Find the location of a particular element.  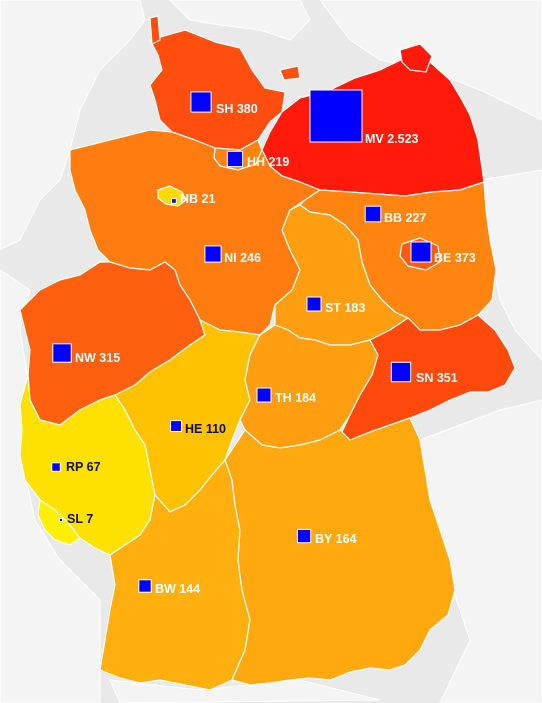

label-bw: BW 144 is located at coordinates (177, 589).